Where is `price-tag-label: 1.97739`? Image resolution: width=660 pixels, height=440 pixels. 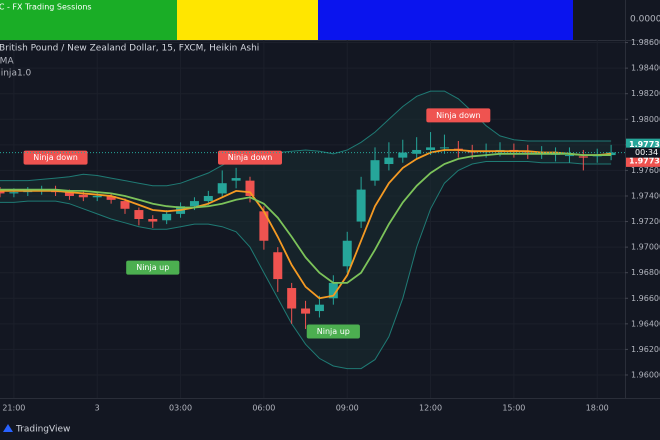
price-tag-label: 1.97739 is located at coordinates (644, 144).